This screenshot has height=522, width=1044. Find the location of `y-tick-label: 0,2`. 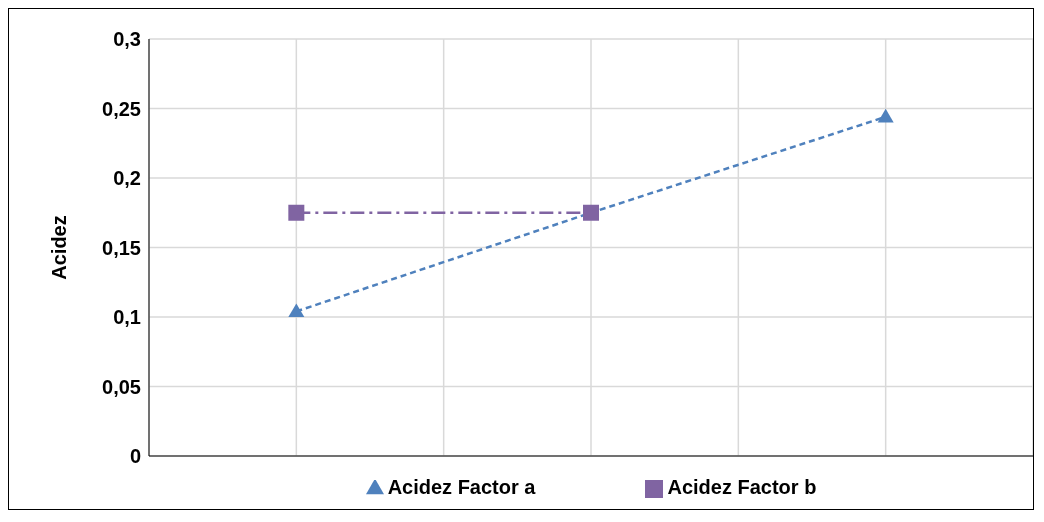

y-tick-label: 0,2 is located at coordinates (127, 178).